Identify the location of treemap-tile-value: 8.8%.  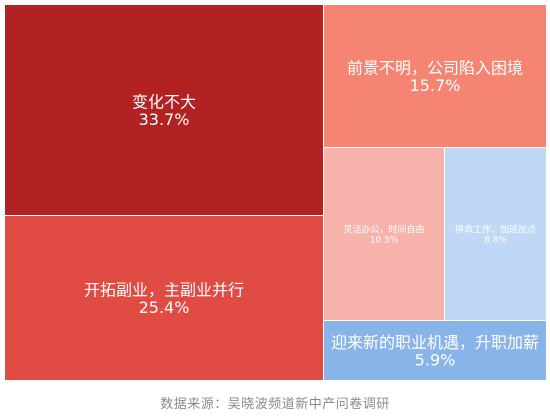
(495, 240).